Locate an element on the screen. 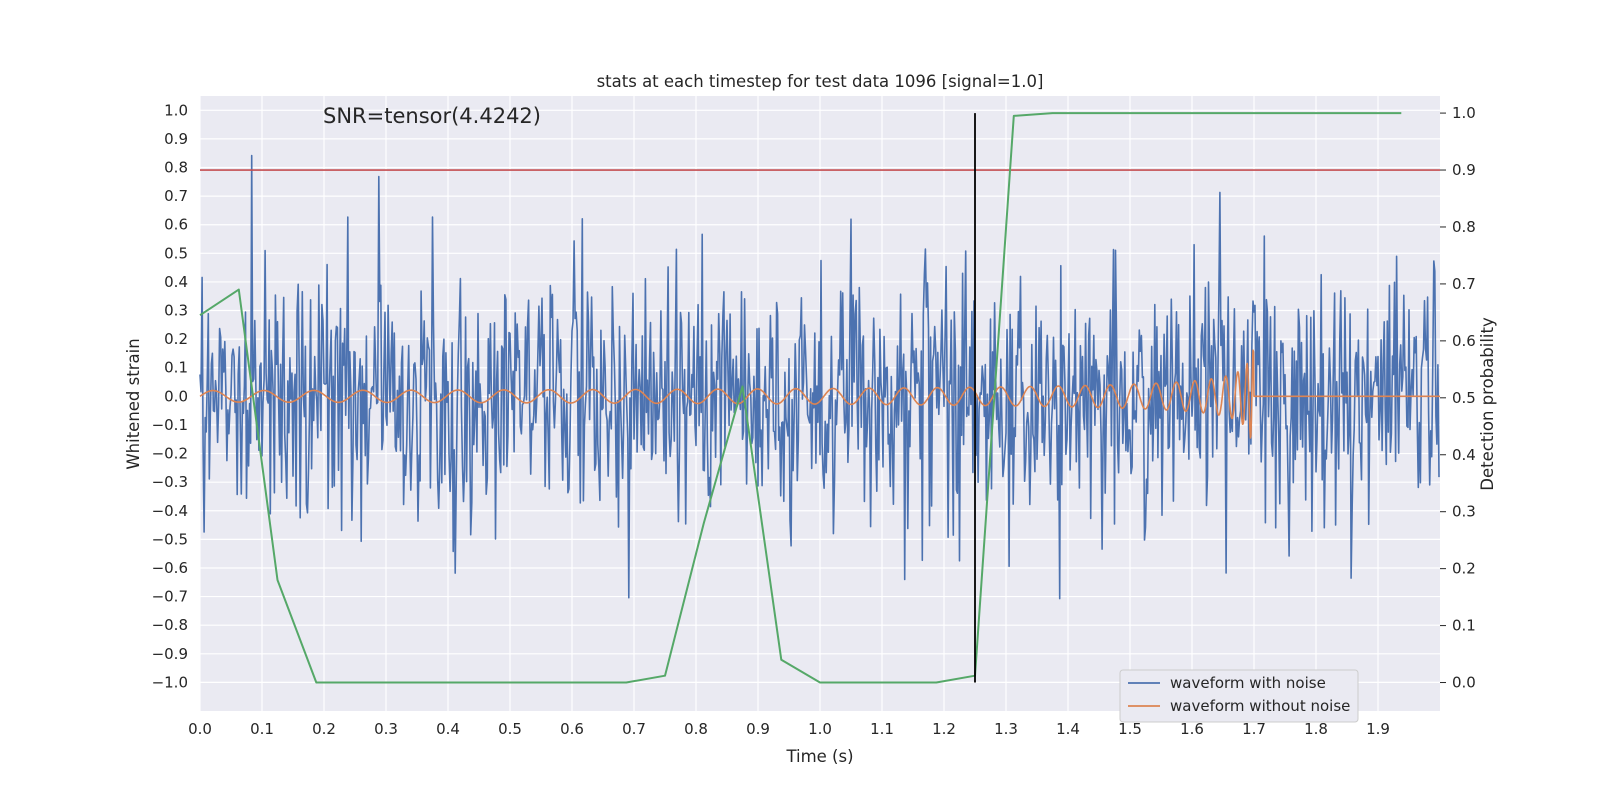 The image size is (1600, 800). series-waveform-without-noise is located at coordinates (820, 394).